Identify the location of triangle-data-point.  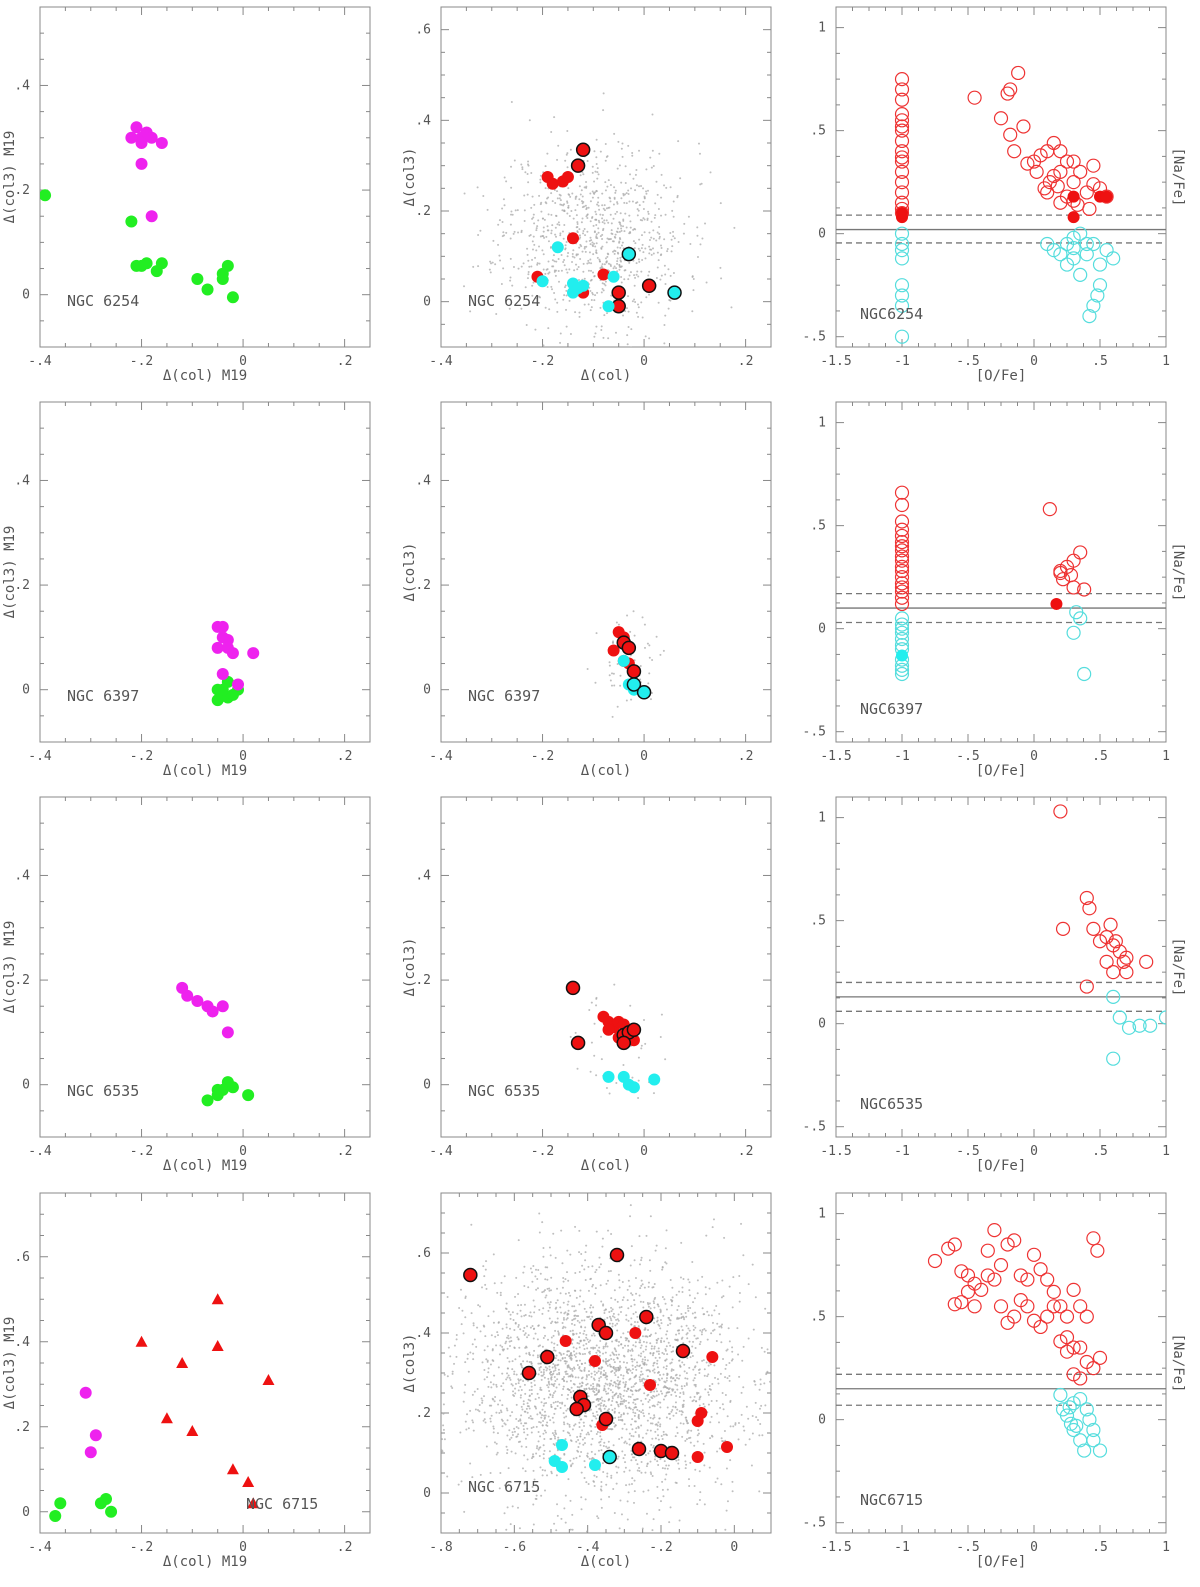
(192, 1430).